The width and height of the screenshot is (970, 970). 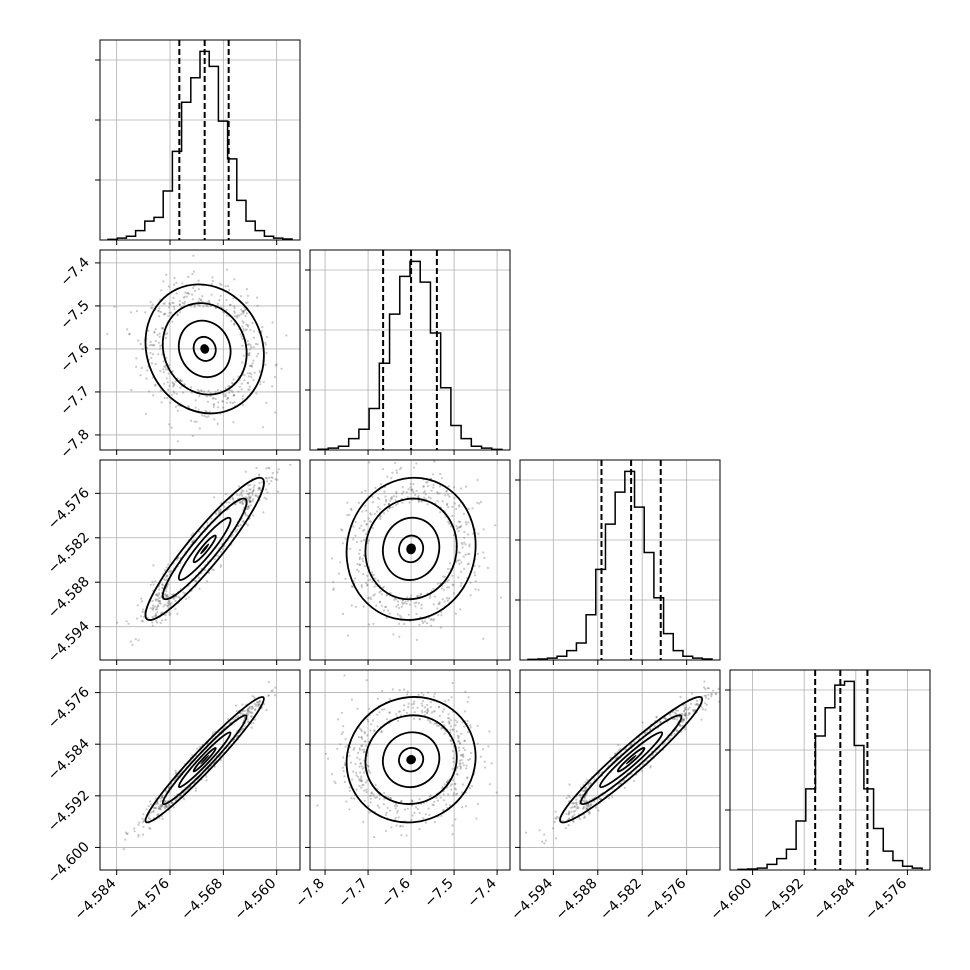 I want to click on y-tick-label: −4.584, so click(x=69, y=760).